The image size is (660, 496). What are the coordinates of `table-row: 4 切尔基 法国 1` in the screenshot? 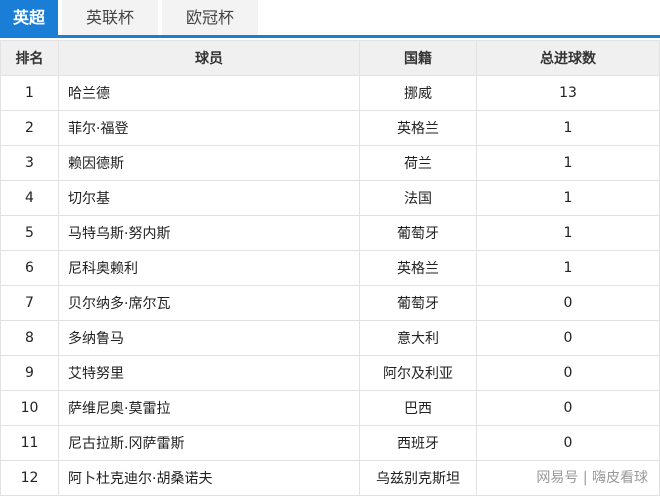 It's located at (330, 198).